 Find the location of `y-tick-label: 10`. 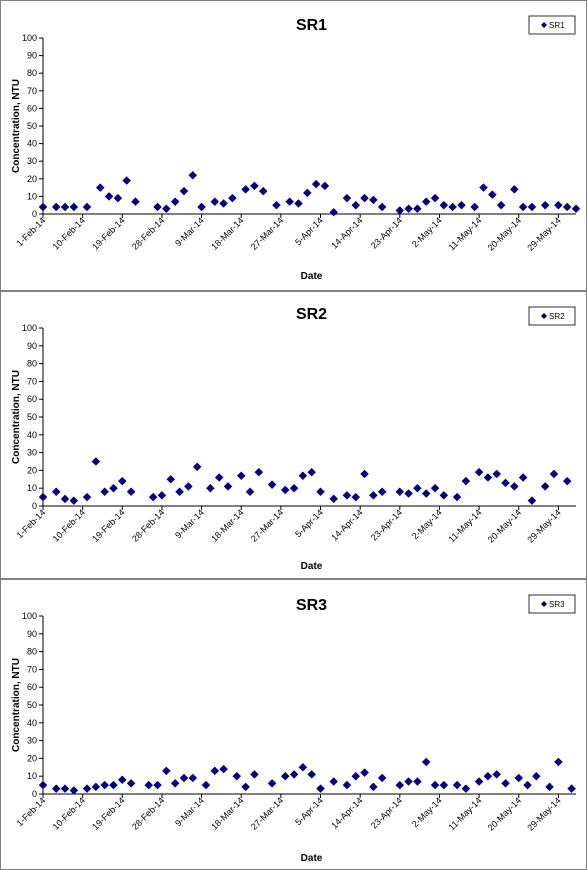

y-tick-label: 10 is located at coordinates (32, 488).